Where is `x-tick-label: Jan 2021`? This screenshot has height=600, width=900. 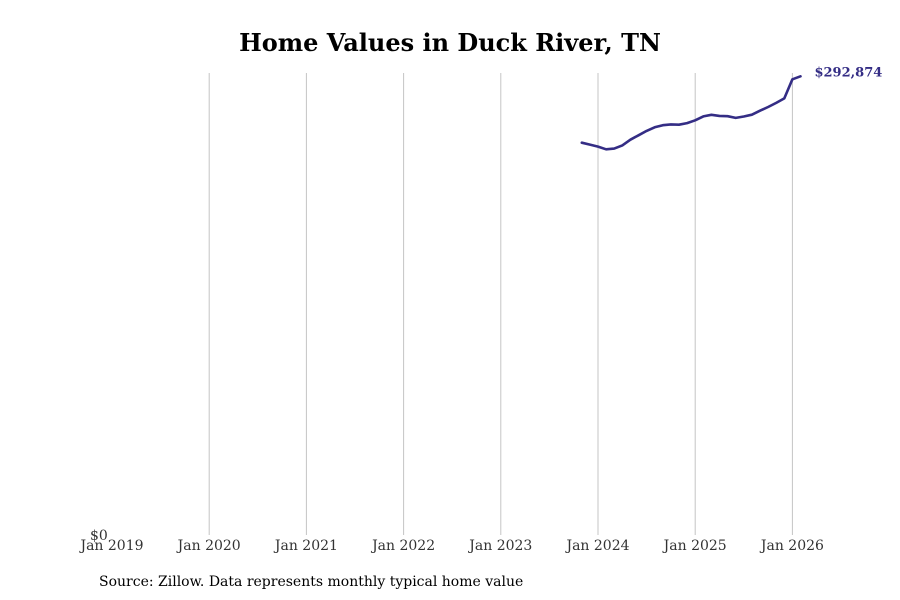
x-tick-label: Jan 2021 is located at coordinates (305, 546).